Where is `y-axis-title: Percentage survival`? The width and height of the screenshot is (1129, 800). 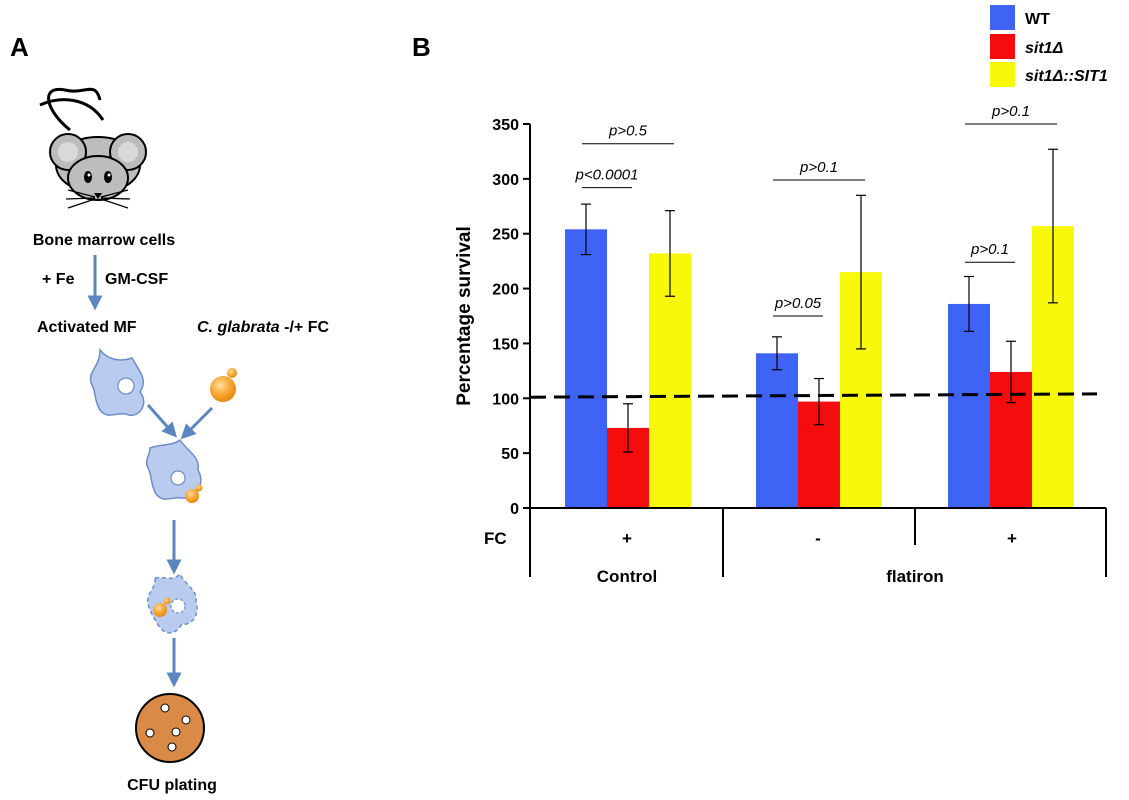 y-axis-title: Percentage survival is located at coordinates (464, 316).